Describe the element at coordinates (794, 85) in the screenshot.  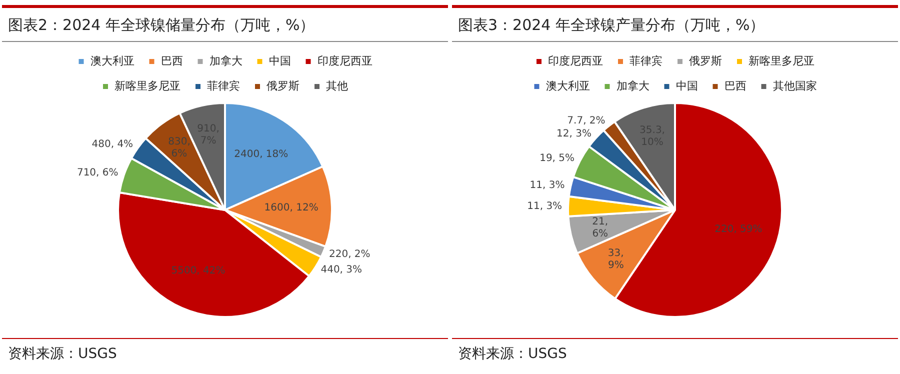
I see `legend-label: 其他国家` at that location.